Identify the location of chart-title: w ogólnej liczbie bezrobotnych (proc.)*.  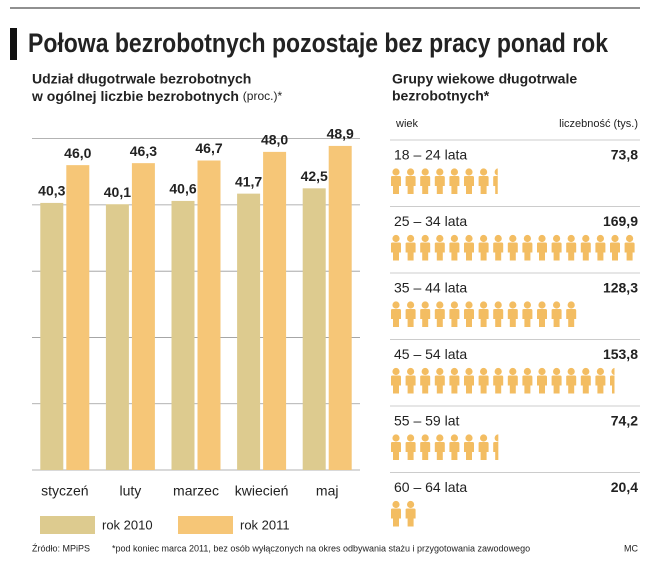
(156, 96).